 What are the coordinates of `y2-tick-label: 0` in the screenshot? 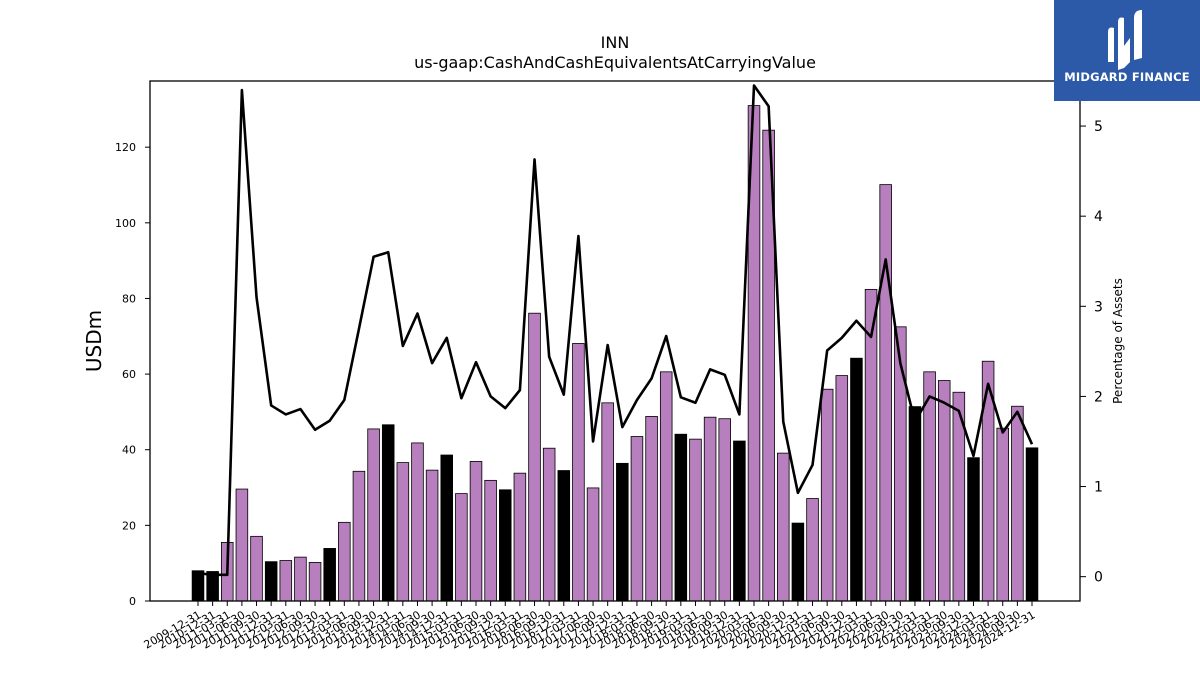 It's located at (1098, 578).